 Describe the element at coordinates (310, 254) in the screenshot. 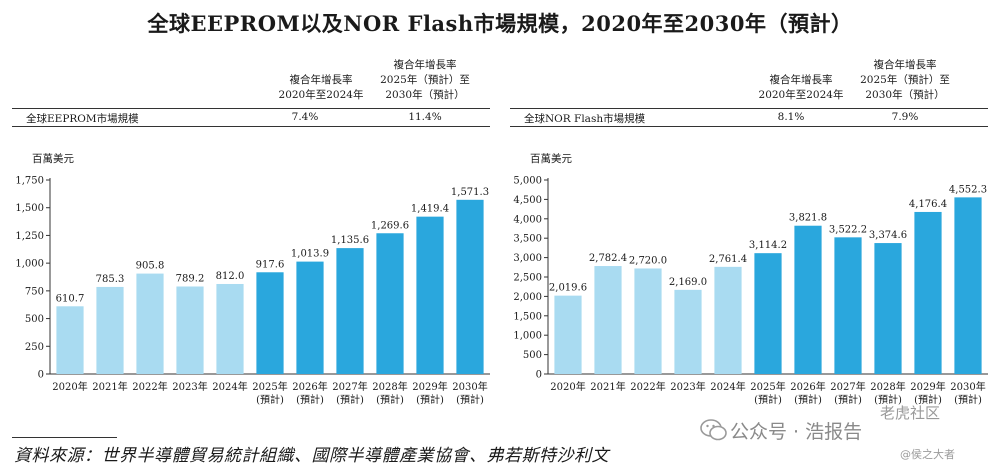

I see `bar-value-label: 1,013.9` at that location.